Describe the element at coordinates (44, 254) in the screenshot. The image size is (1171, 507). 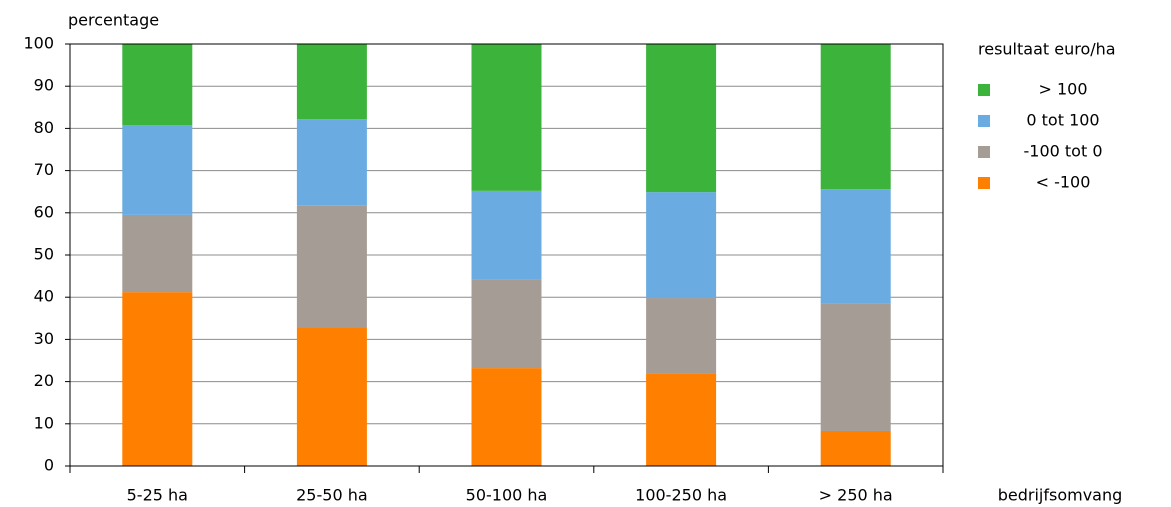
I see `y-tick-label: 50` at that location.